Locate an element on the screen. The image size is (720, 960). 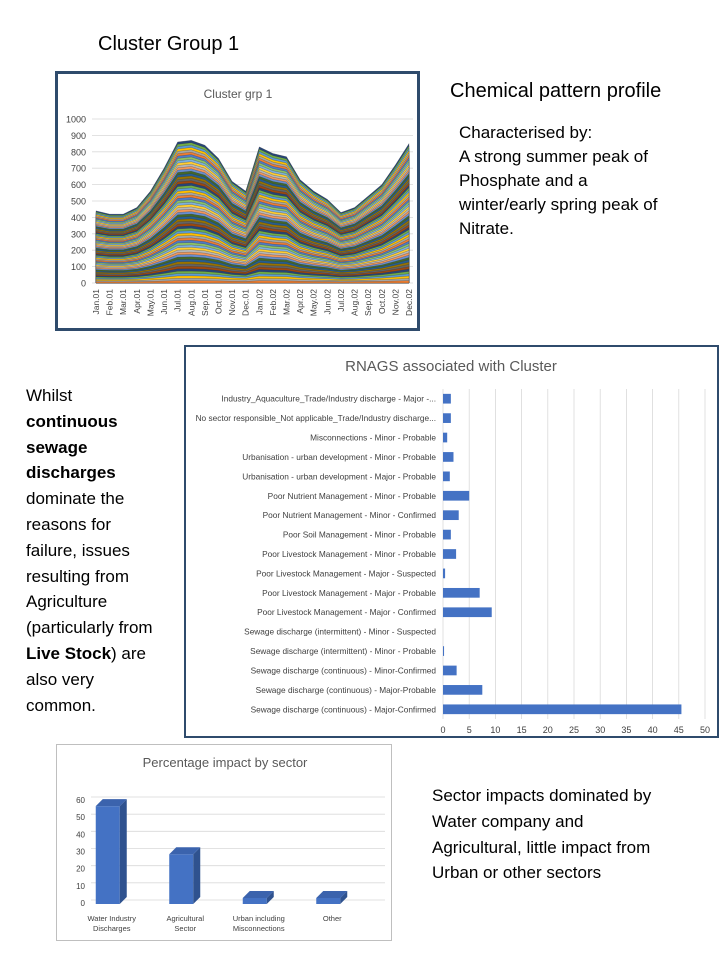
chart2-xtick: 30 is located at coordinates (600, 730).